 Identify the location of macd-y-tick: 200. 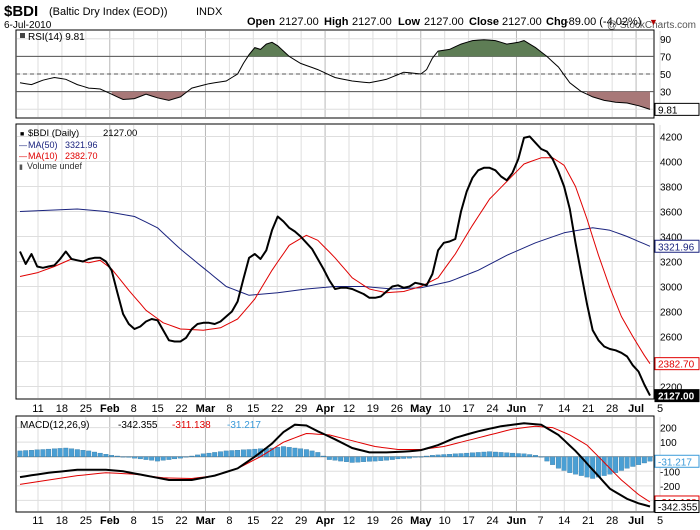
(668, 429).